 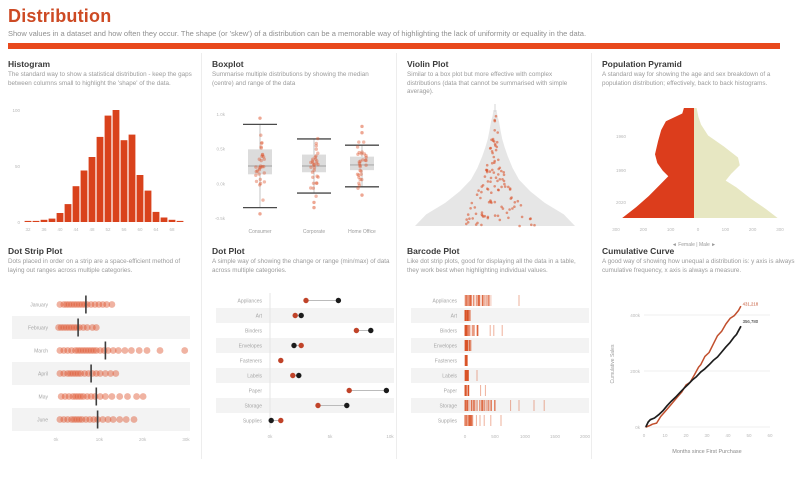 What do you see at coordinates (497, 170) in the screenshot?
I see `violin-plot-chart` at bounding box center [497, 170].